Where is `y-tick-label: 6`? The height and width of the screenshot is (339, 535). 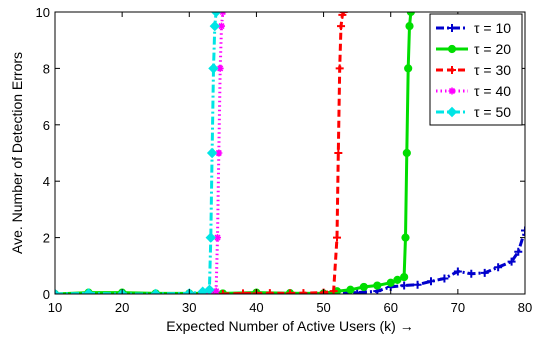 y-tick-label: 6 is located at coordinates (46, 125).